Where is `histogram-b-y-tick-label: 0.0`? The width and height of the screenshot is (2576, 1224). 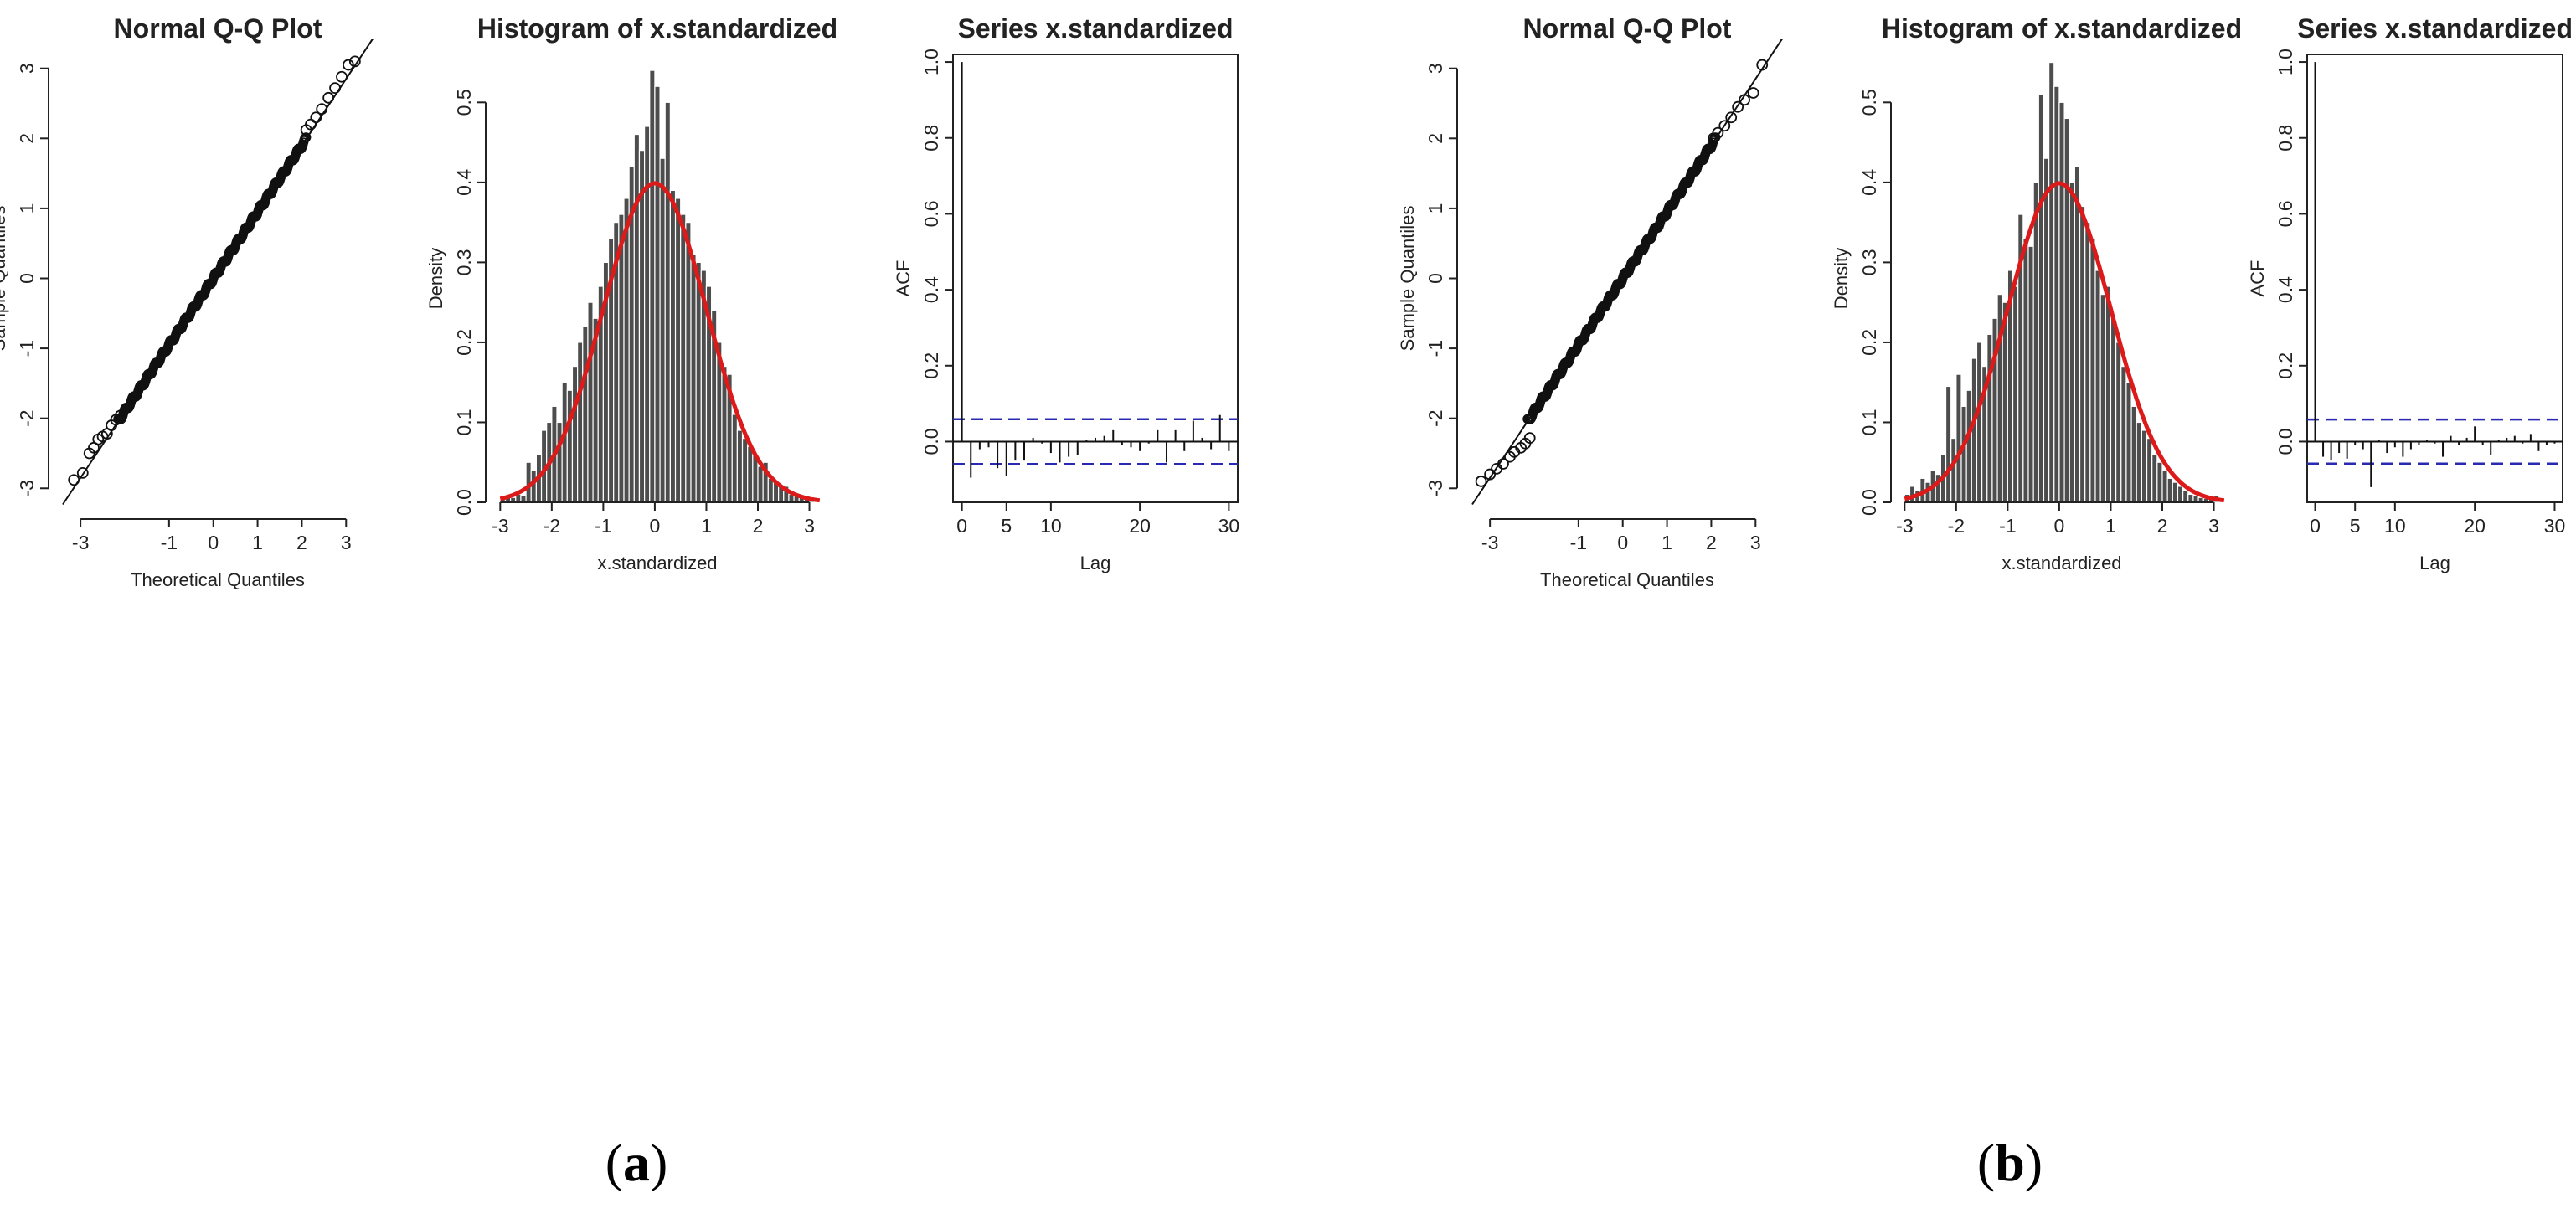 histogram-b-y-tick-label: 0.0 is located at coordinates (1869, 503).